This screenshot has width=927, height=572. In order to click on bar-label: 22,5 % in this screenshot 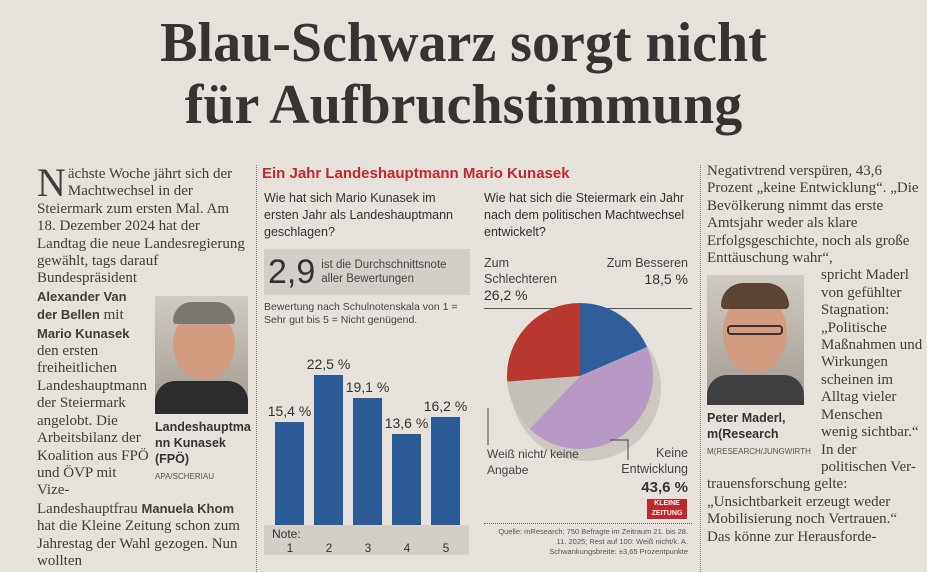, I will do `click(328, 364)`.